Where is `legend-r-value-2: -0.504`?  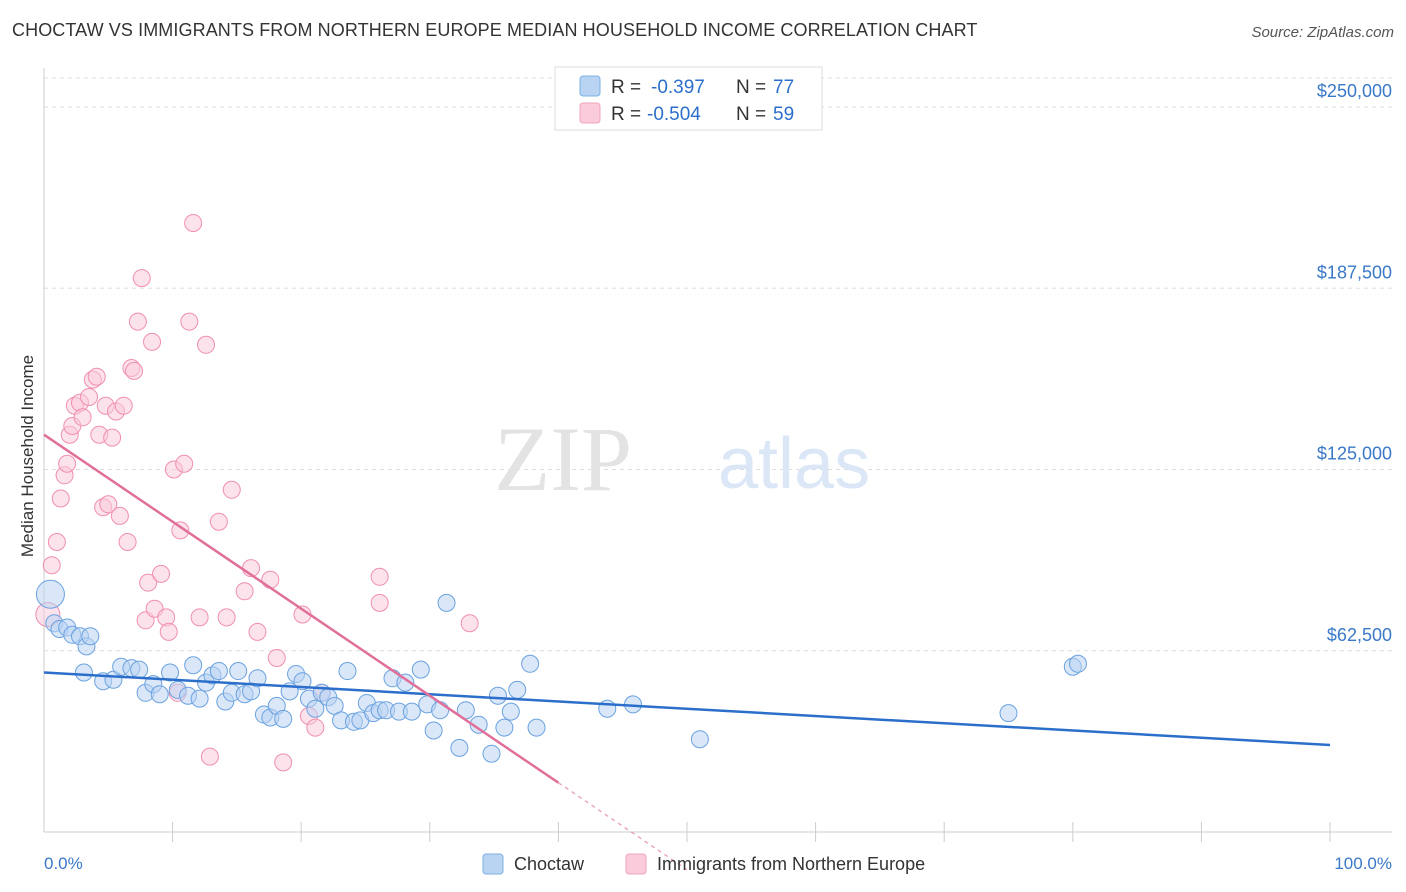
legend-r-value-2: -0.504 is located at coordinates (674, 114).